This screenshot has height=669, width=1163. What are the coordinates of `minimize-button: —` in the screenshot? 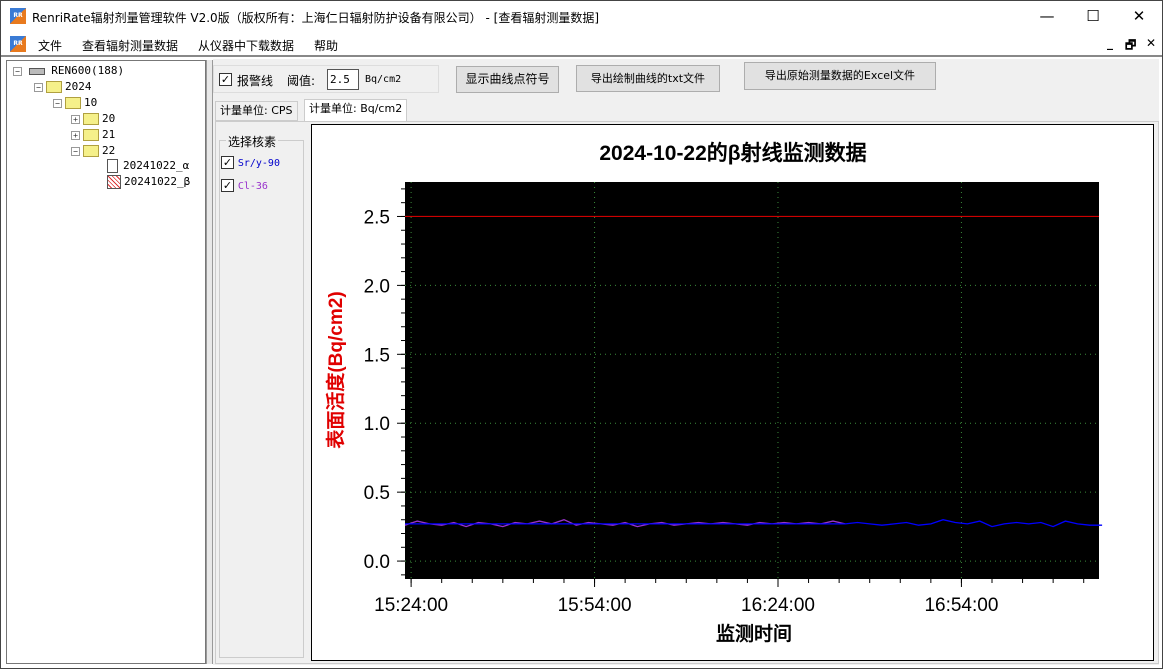 It's located at (1047, 16).